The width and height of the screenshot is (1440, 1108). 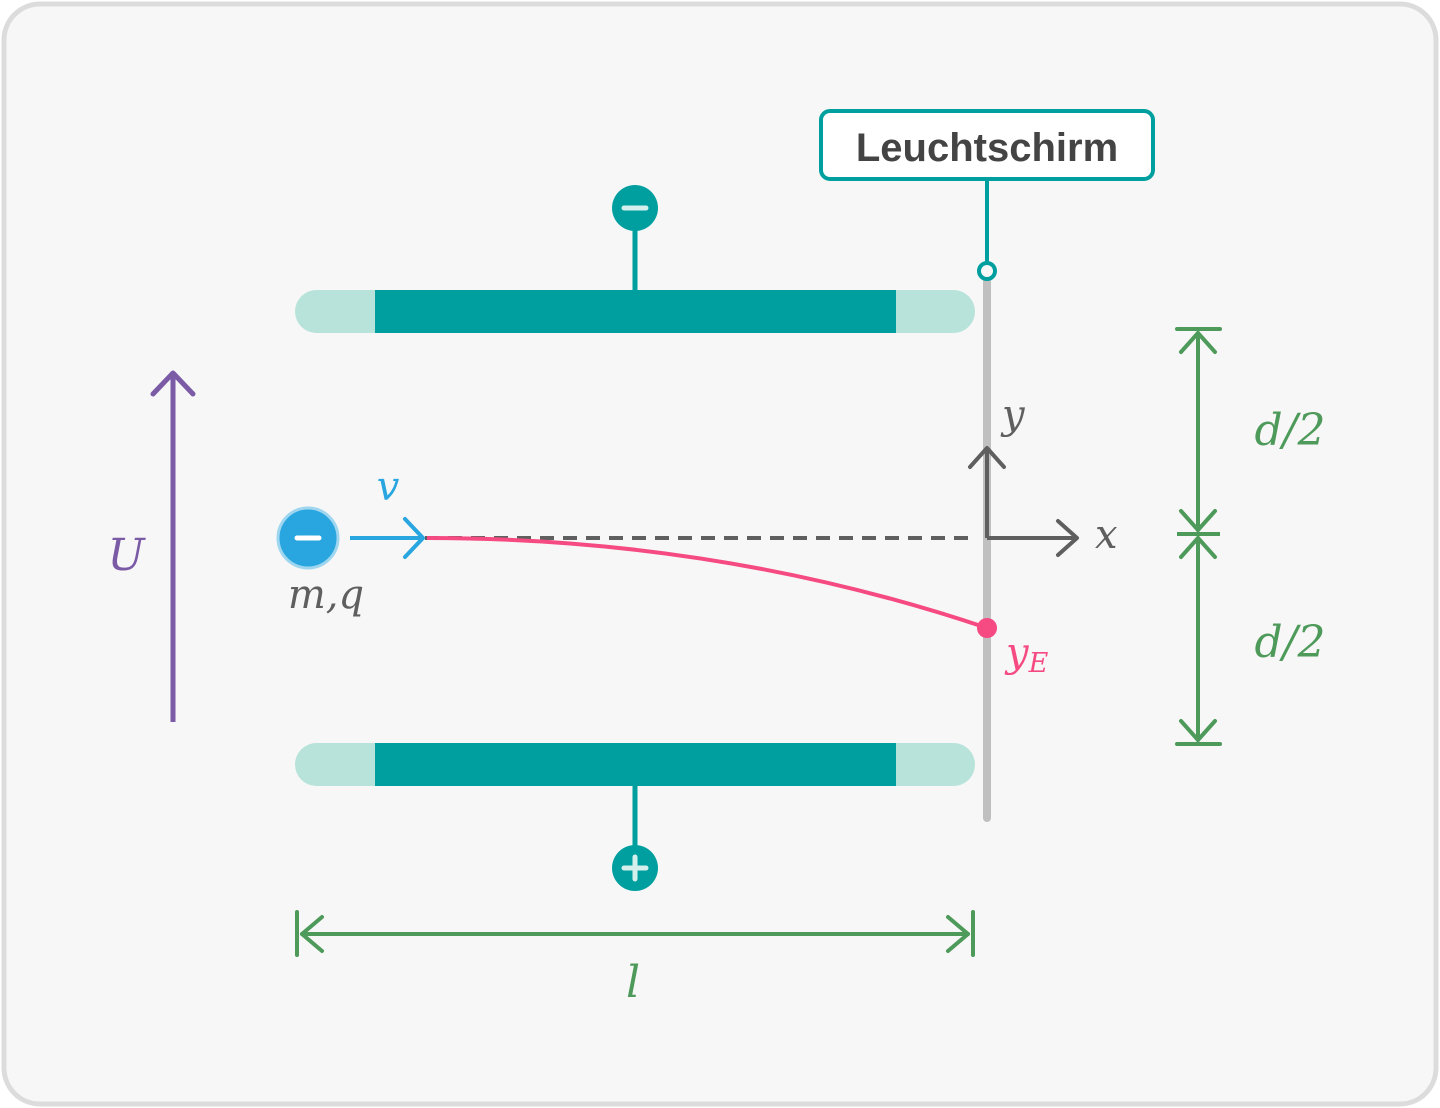 I want to click on screen-pointer-dot, so click(x=987, y=271).